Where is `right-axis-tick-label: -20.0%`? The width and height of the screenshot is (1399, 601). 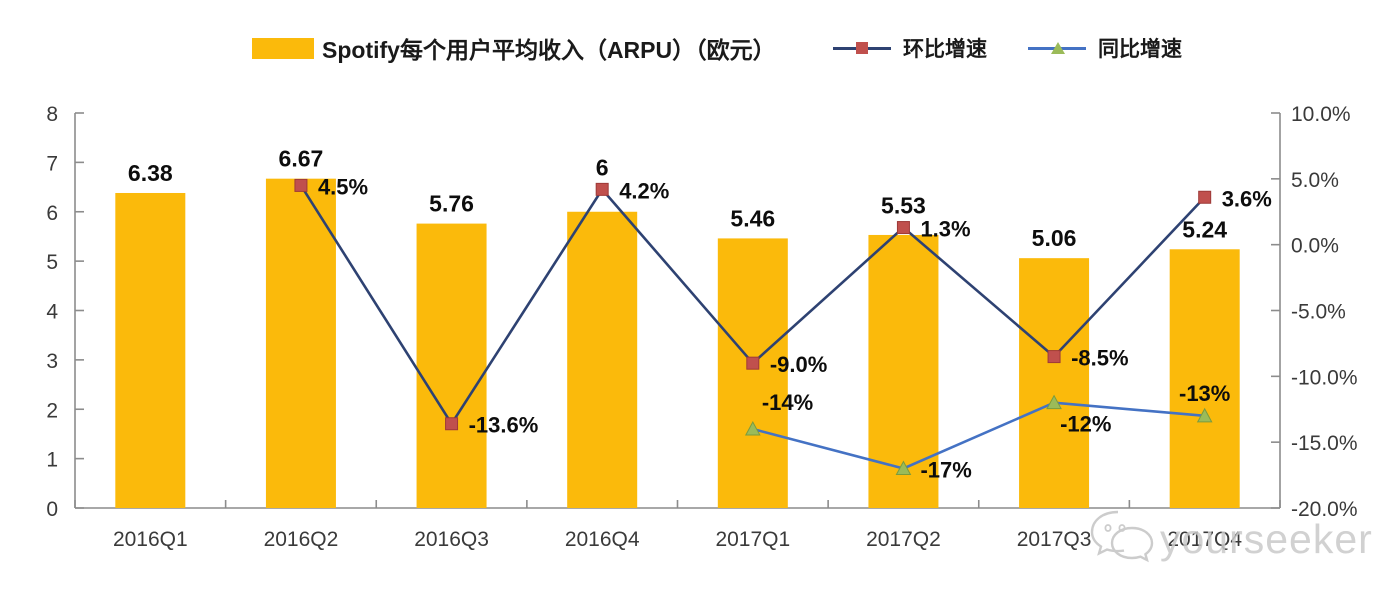 right-axis-tick-label: -20.0% is located at coordinates (1324, 509).